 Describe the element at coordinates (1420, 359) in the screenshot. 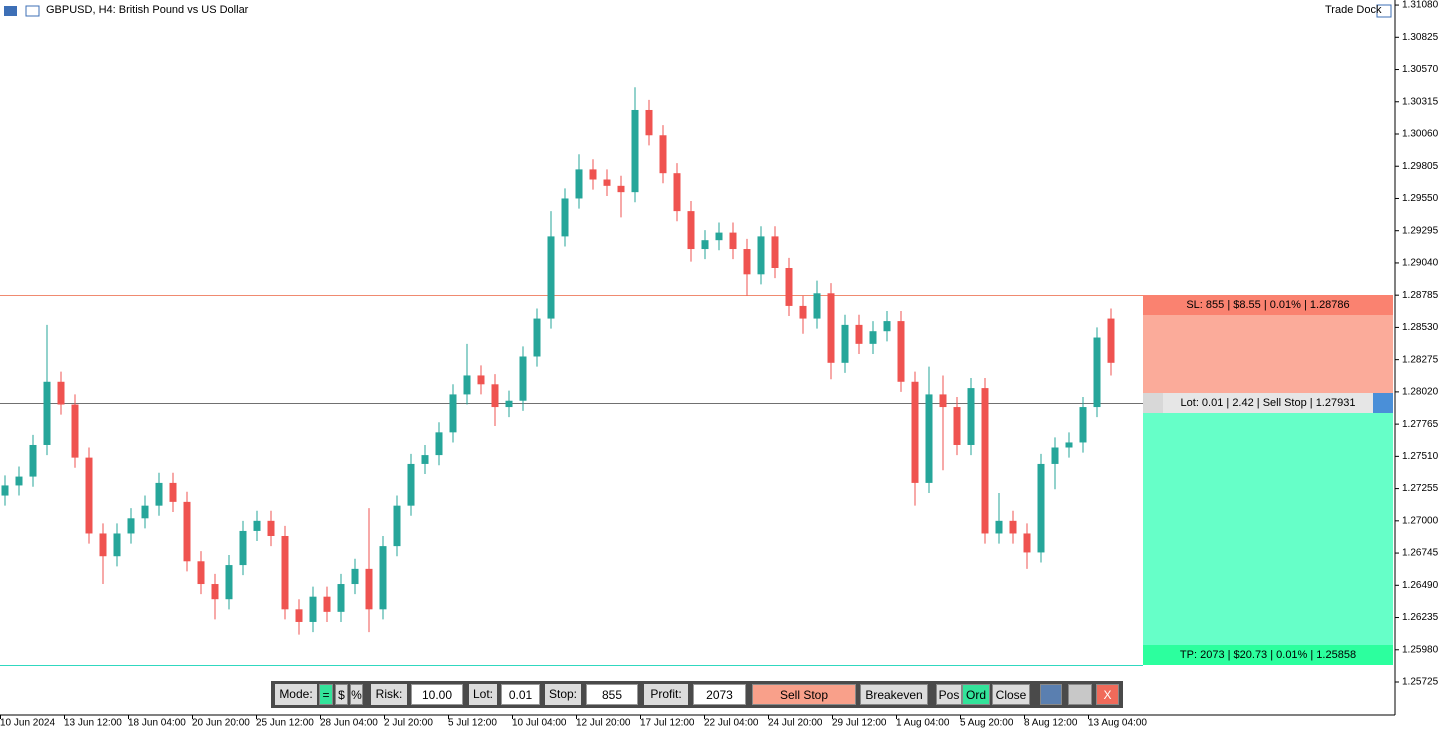

I see `y-tick-label: 1.28275` at that location.